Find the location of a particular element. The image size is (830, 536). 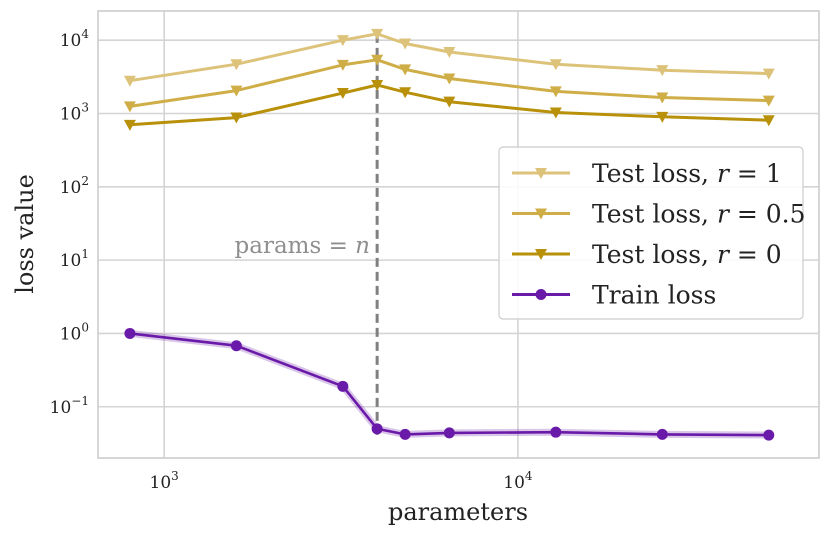

legend-label-1: Test loss, r = 0.5 is located at coordinates (699, 214).